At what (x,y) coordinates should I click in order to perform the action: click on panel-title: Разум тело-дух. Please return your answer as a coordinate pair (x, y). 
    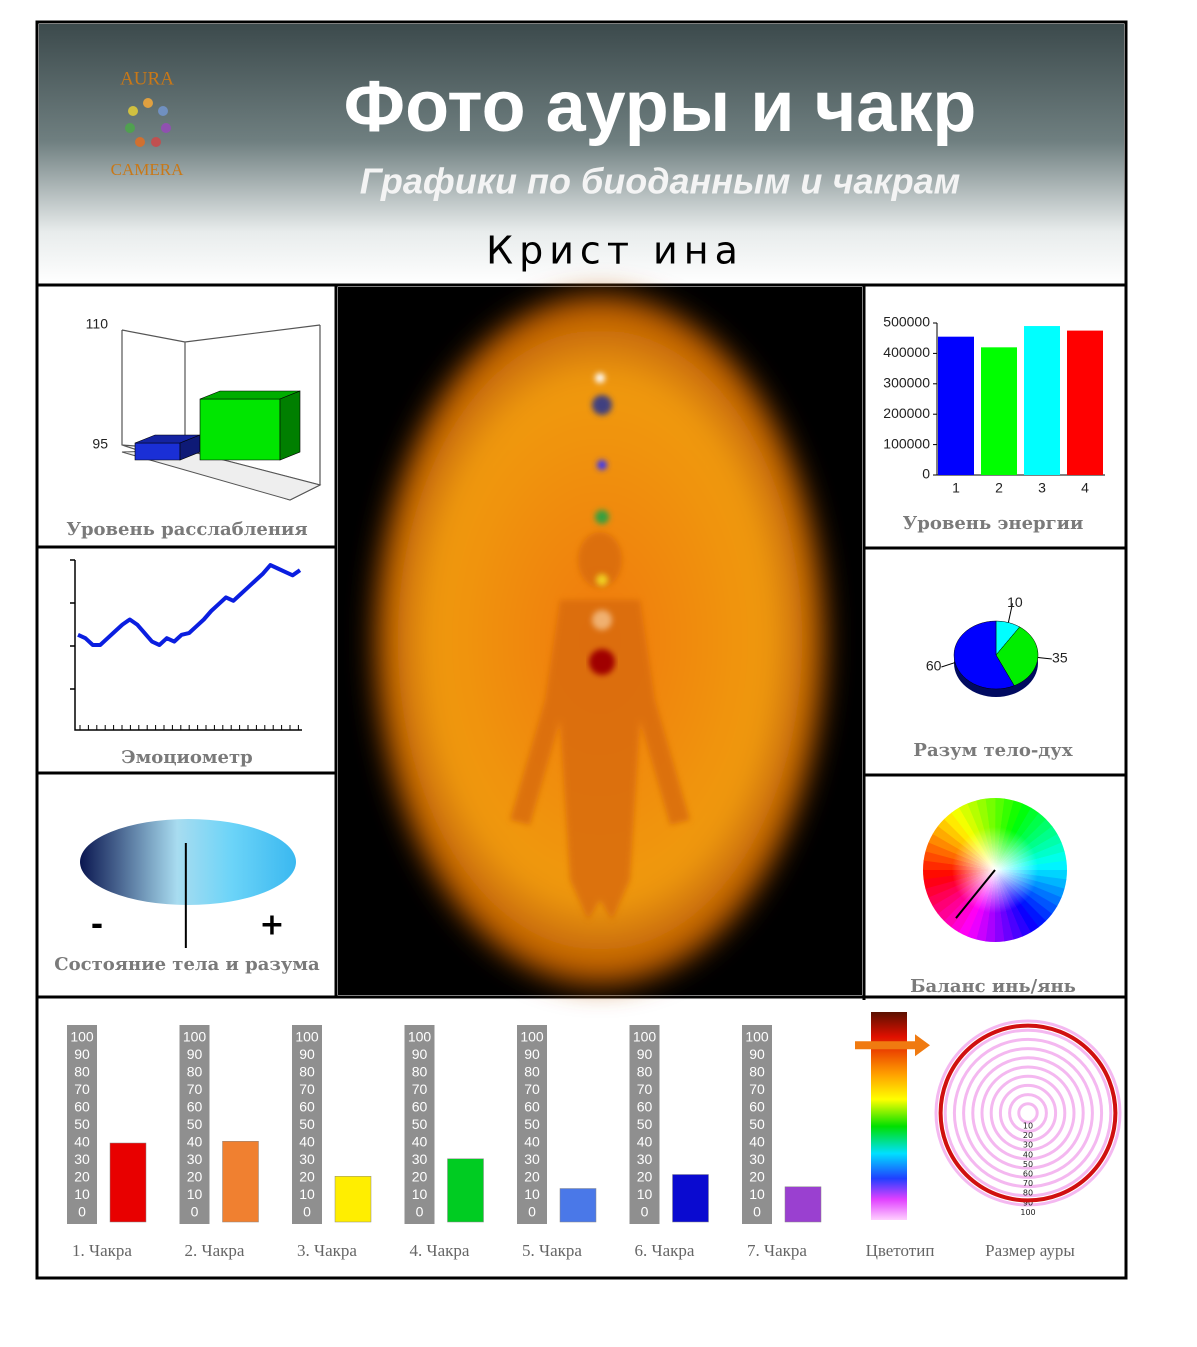
    Looking at the image, I should click on (992, 750).